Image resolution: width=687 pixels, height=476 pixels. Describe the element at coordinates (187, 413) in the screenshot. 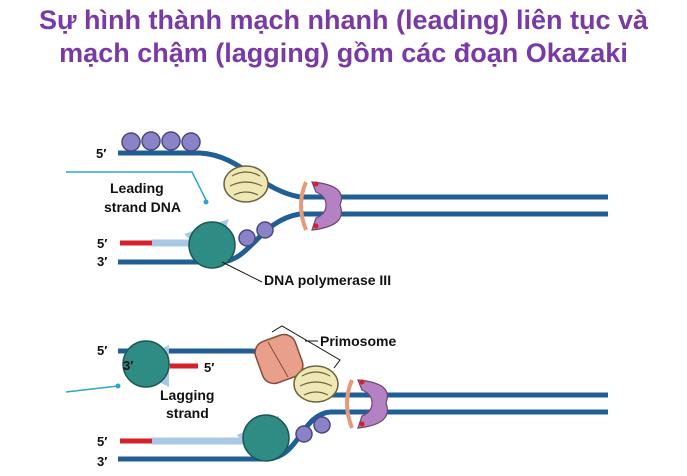

I see `lagging-label-line2: strand` at that location.